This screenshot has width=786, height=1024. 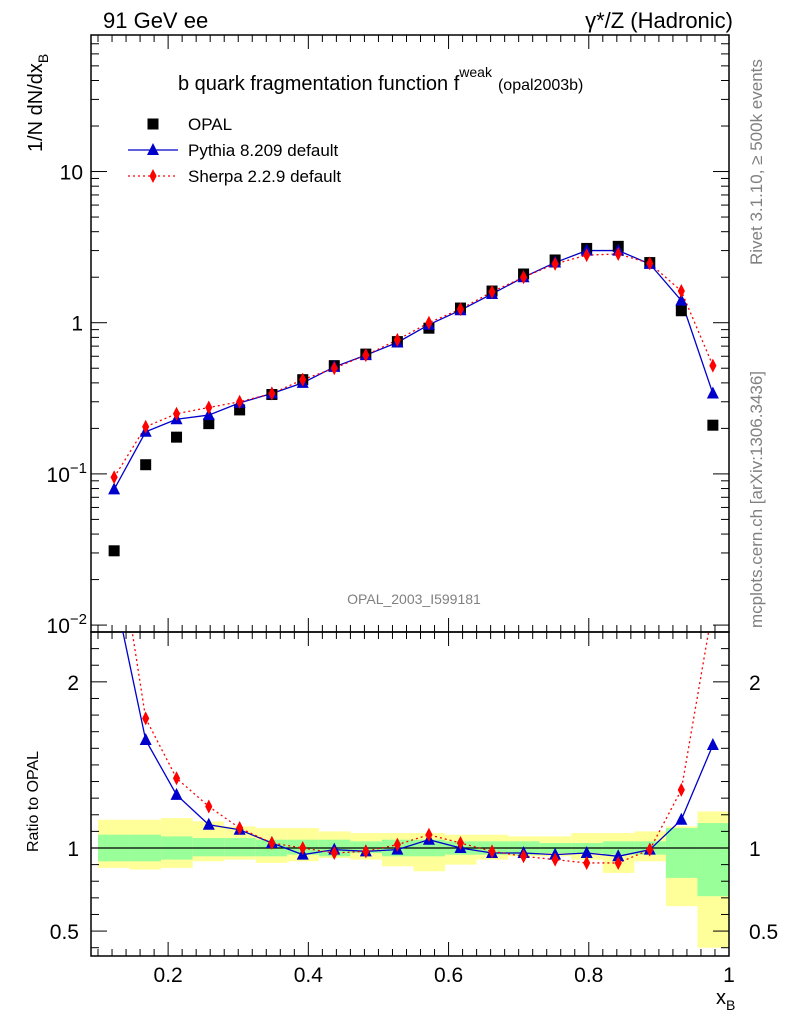 What do you see at coordinates (475, 72) in the screenshot?
I see `main-title-sup: weak` at bounding box center [475, 72].